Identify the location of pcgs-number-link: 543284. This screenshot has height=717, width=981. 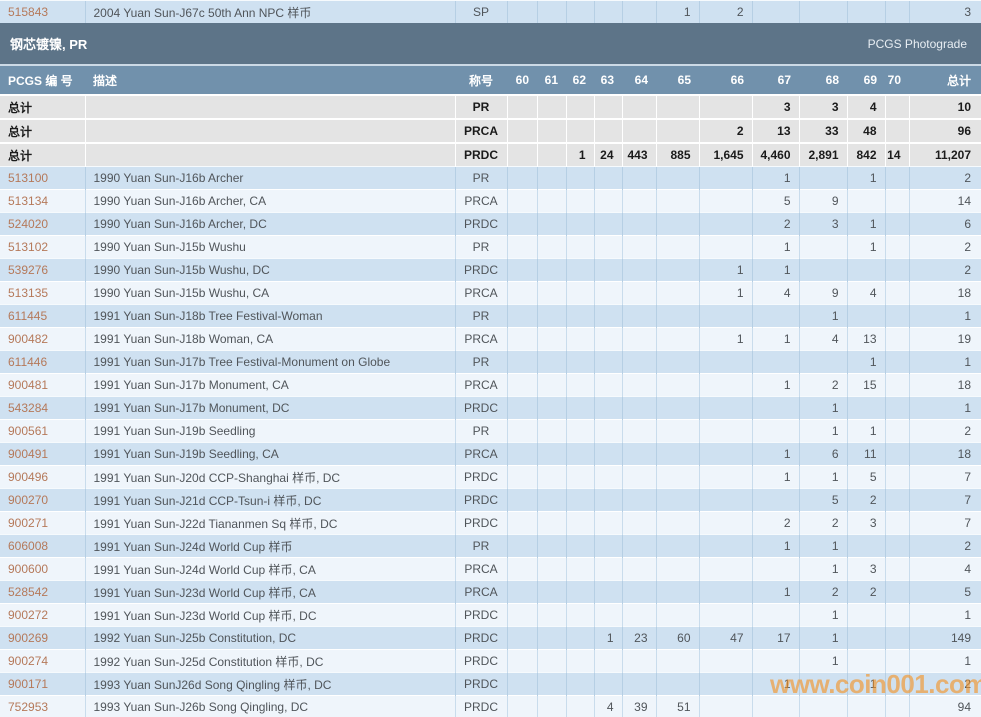
(28, 408).